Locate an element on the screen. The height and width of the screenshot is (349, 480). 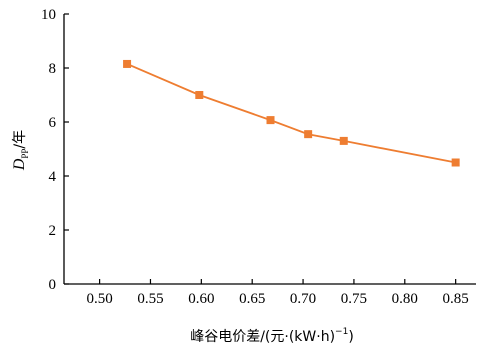
y-tick-label: 2 is located at coordinates (53, 231).